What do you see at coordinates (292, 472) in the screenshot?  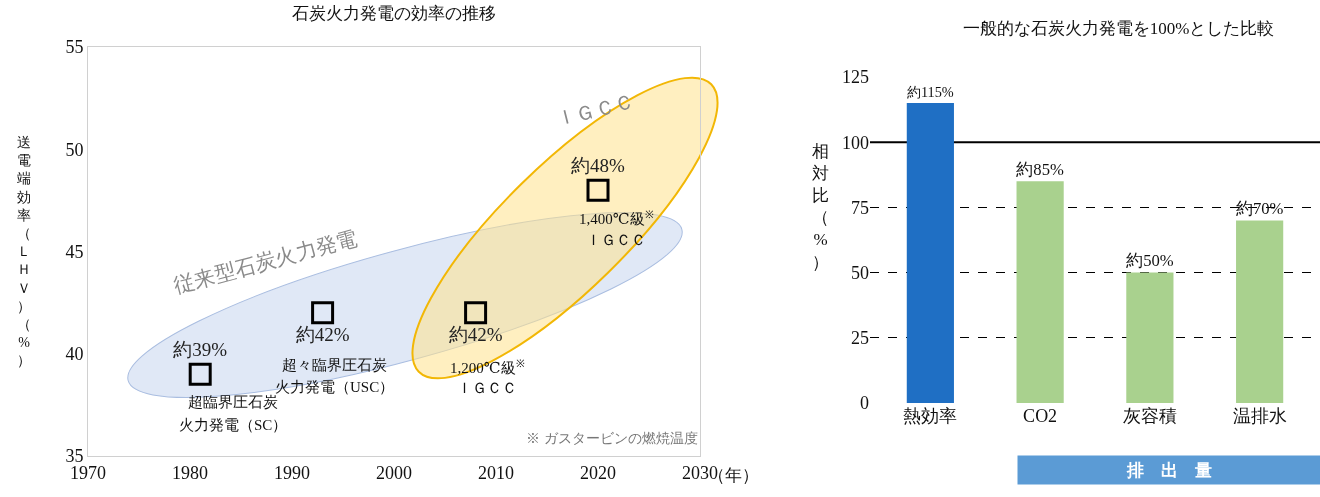 I see `x-tick-label: 1990` at bounding box center [292, 472].